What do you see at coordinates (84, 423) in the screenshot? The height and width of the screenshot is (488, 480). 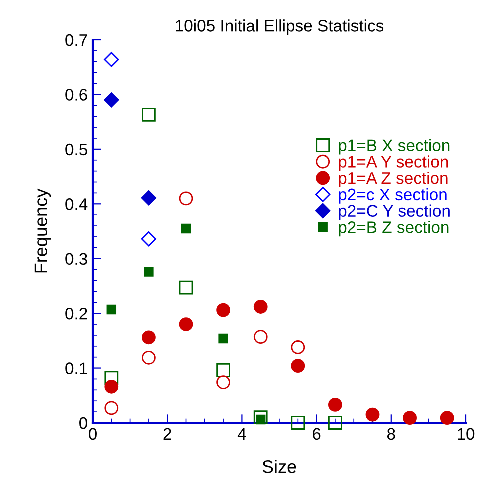 I see `y-tick-label: 0` at bounding box center [84, 423].